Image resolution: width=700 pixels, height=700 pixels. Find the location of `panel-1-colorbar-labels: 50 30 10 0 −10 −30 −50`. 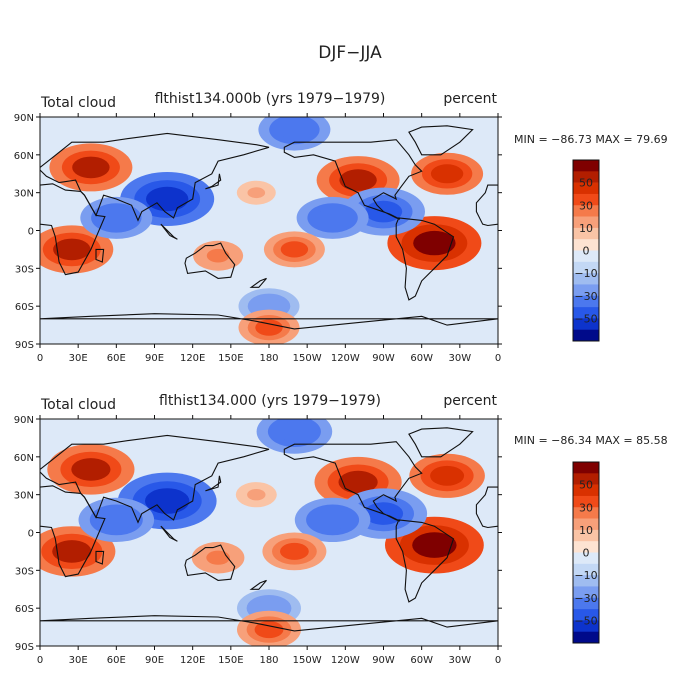

panel-1-colorbar-labels: 50 30 10 0 −10 −30 −50 is located at coordinates (585, 251).